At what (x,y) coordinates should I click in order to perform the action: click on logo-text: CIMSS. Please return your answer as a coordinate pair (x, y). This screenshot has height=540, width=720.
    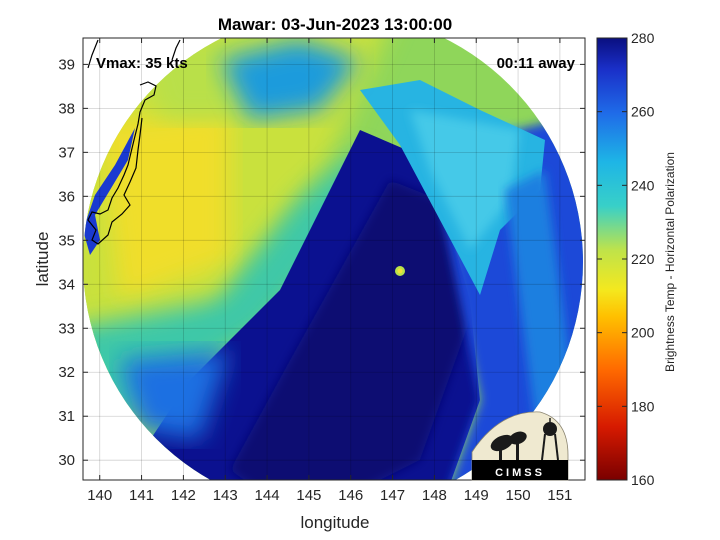
    Looking at the image, I should click on (520, 473).